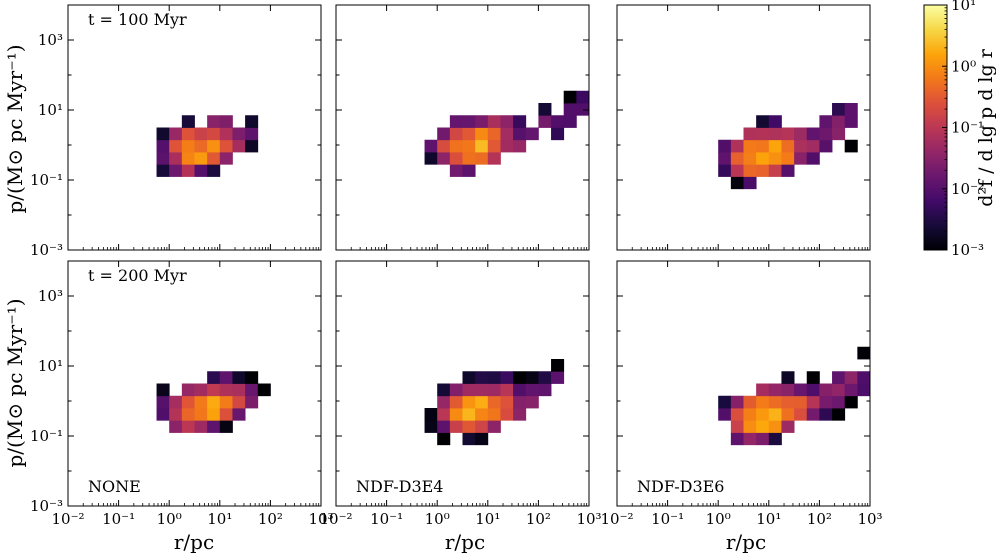  Describe the element at coordinates (137, 19) in the screenshot. I see `time-annotation: t = 100 Myr` at that location.